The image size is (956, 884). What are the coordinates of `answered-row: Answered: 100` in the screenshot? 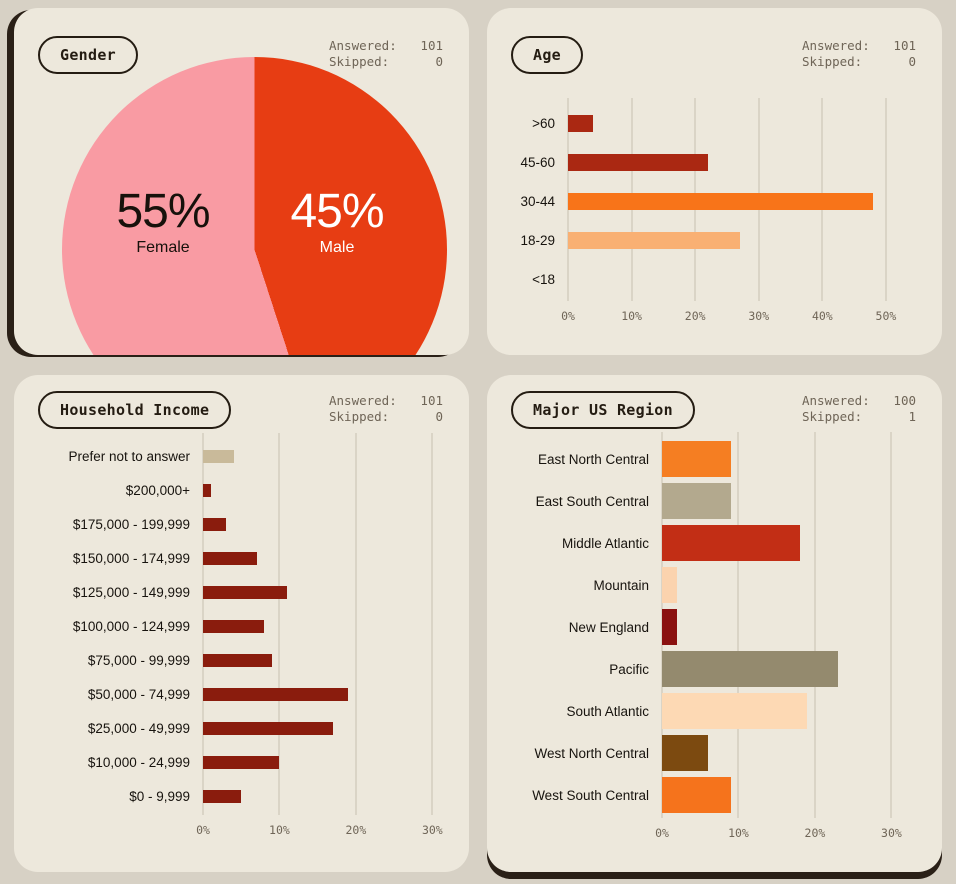 It's located at (859, 401).